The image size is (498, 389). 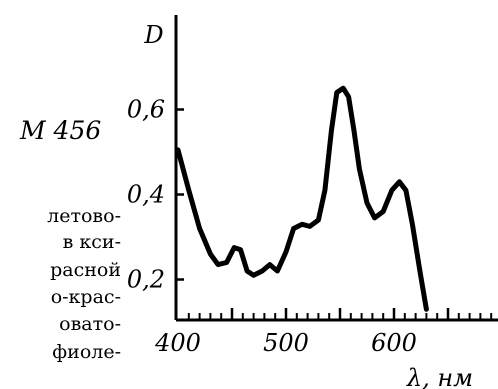 What do you see at coordinates (394, 343) in the screenshot?
I see `x-tick-label: 600` at bounding box center [394, 343].